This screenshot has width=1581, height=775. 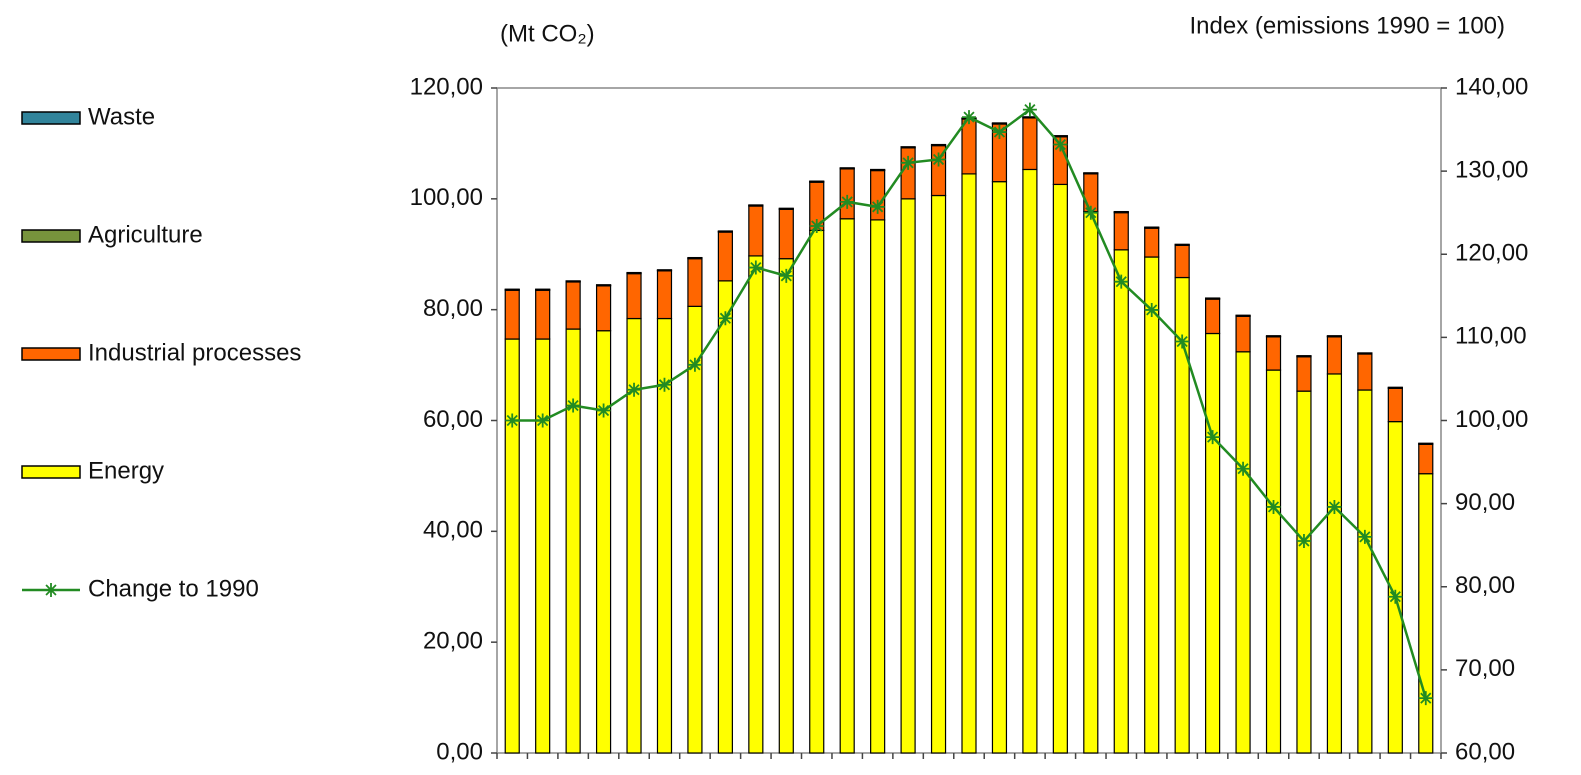 I want to click on y-tick-label: 0,00, so click(x=459, y=751).